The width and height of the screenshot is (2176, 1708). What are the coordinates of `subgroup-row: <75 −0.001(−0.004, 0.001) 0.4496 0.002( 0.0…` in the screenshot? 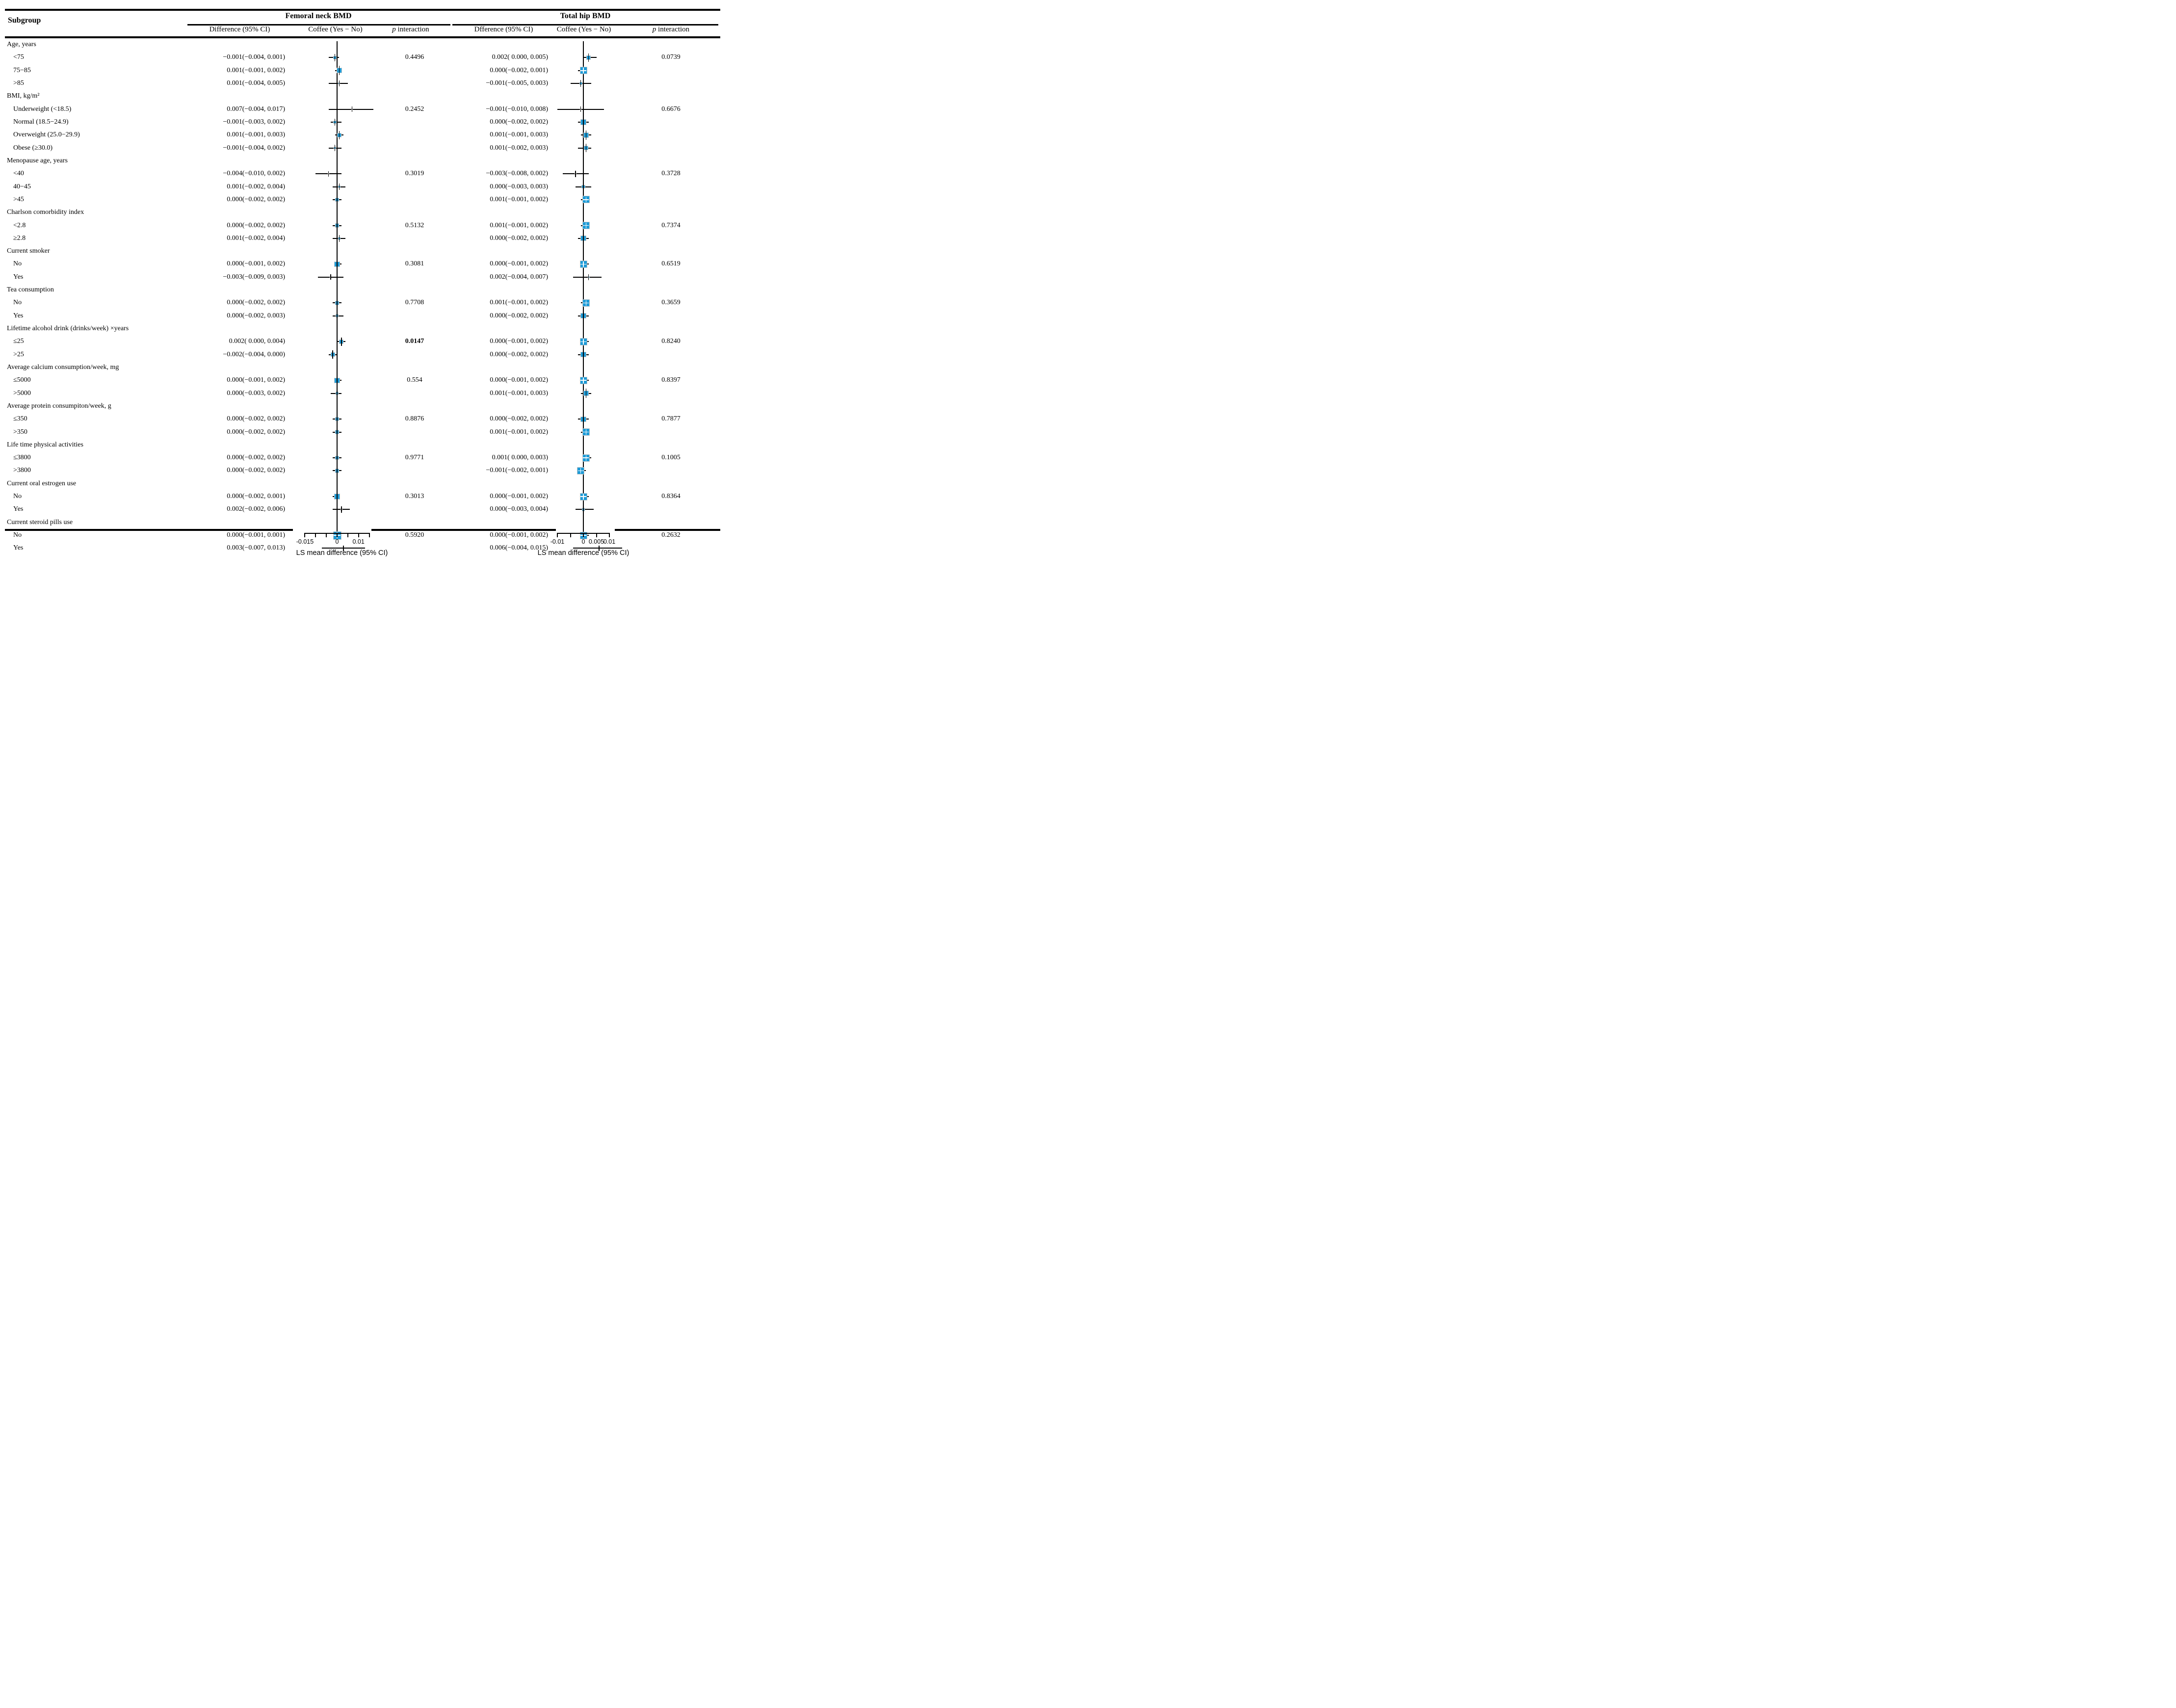 It's located at (362, 58).